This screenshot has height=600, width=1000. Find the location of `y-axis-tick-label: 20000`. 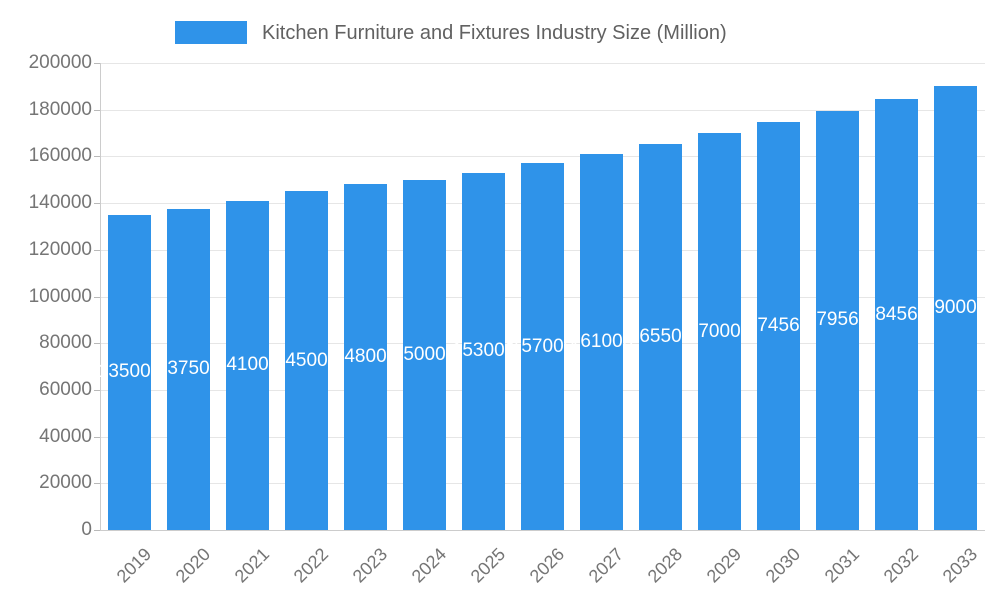

y-axis-tick-label: 20000 is located at coordinates (65, 483).